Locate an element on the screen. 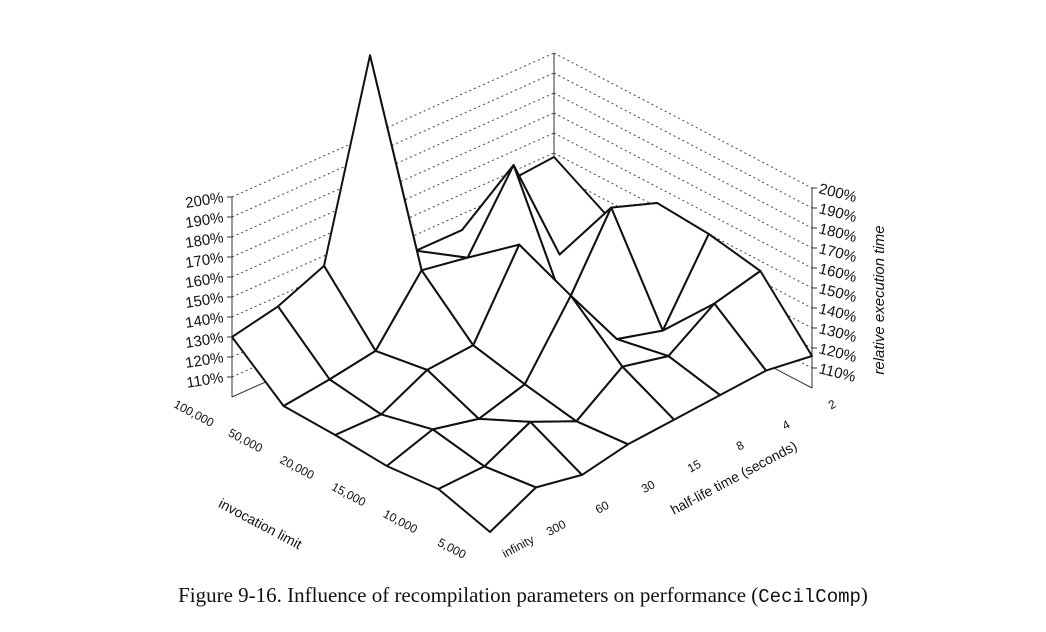 This screenshot has width=1046, height=632. z-tick-label-left: 110% is located at coordinates (204, 380).